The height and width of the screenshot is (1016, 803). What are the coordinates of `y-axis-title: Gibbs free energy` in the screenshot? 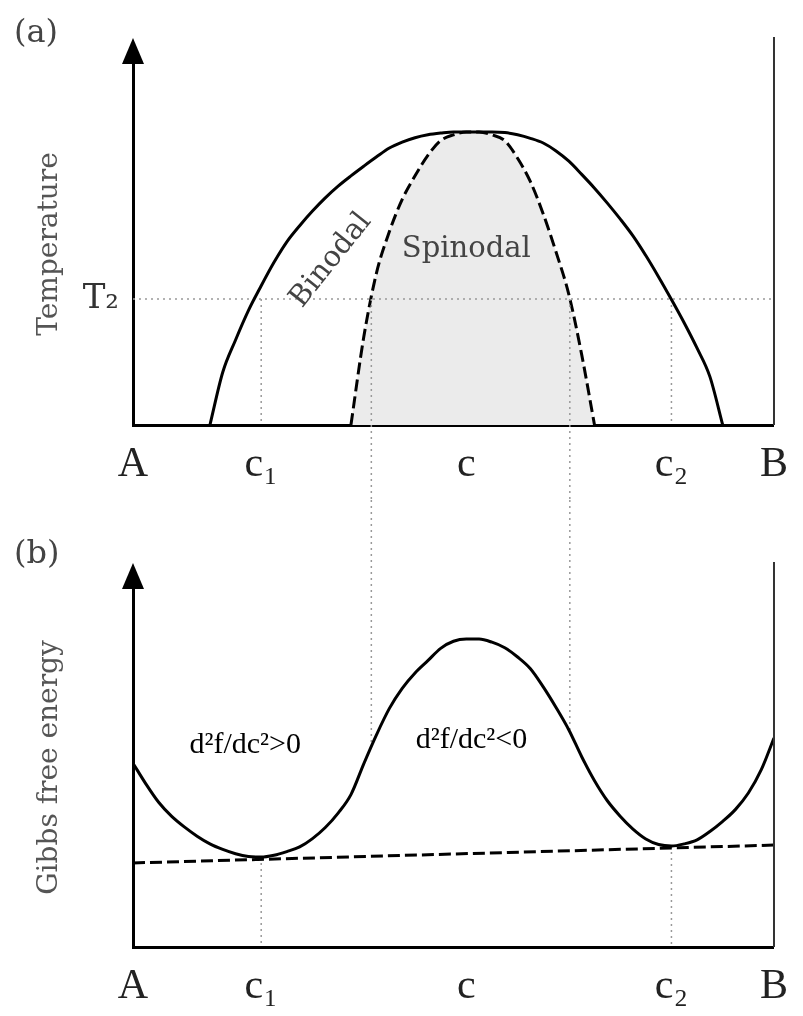 It's located at (48, 767).